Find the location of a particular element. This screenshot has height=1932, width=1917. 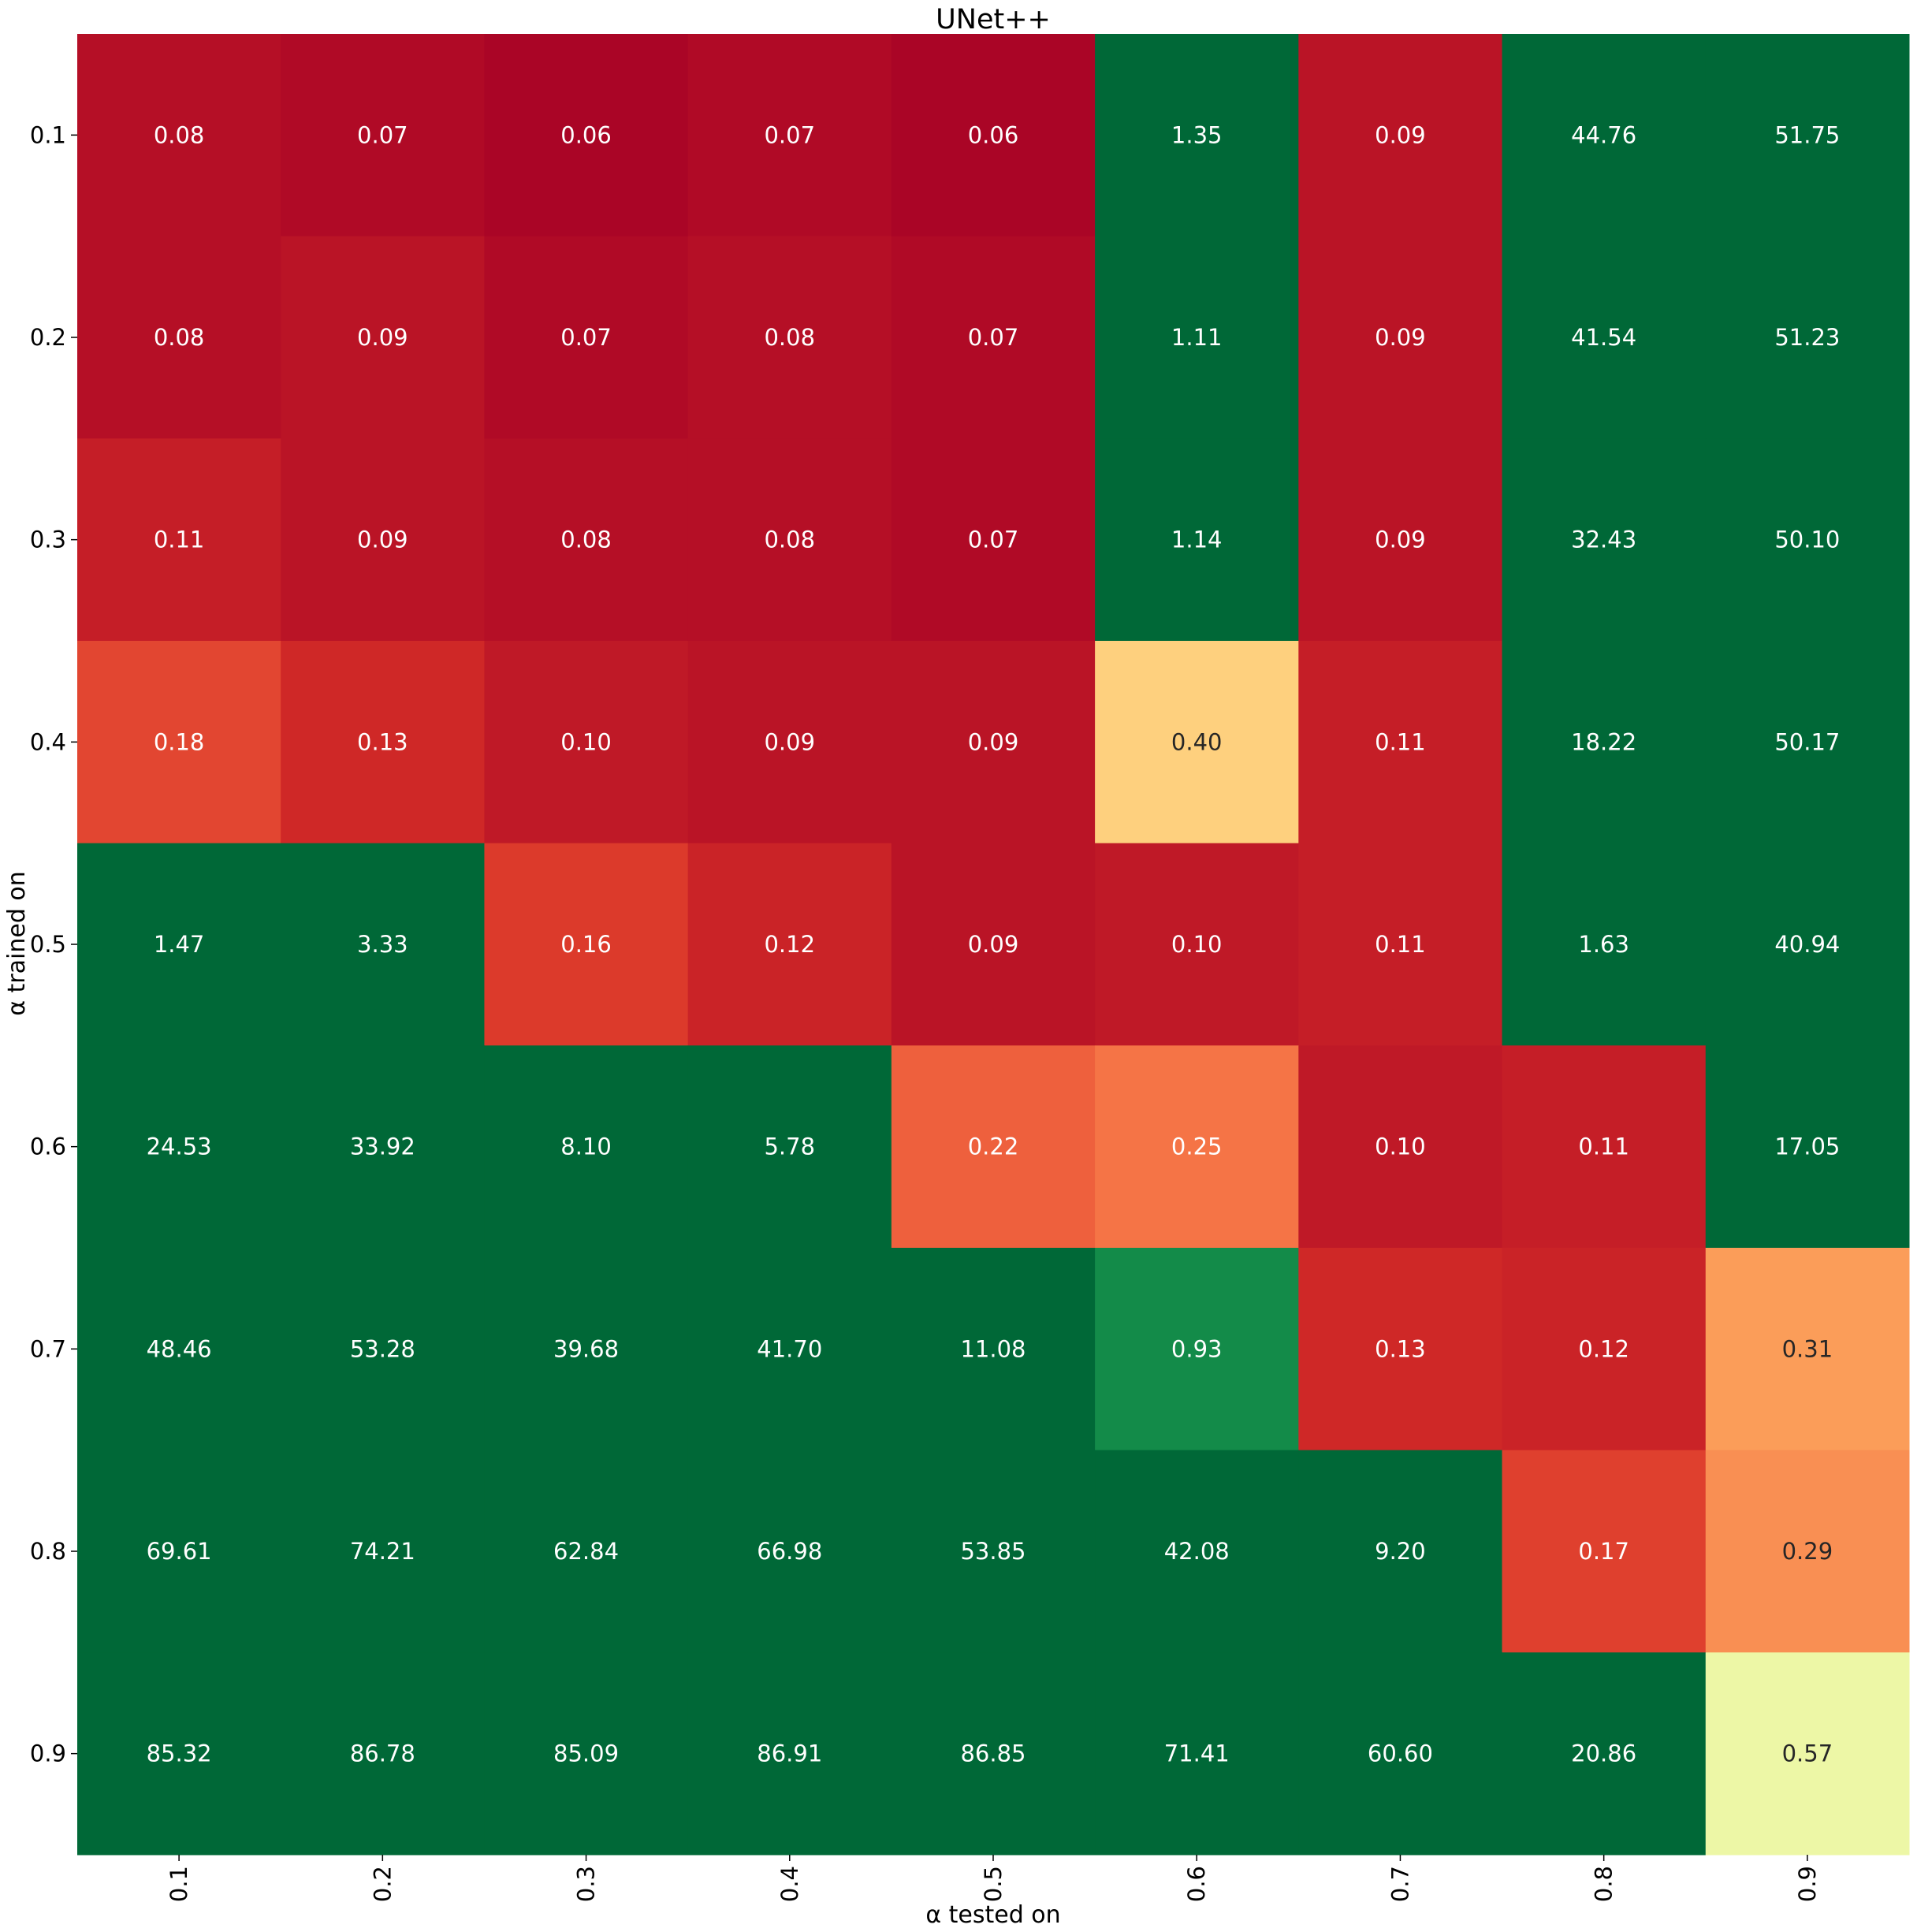

heatmap-cell-r3-c9 is located at coordinates (1807, 540).